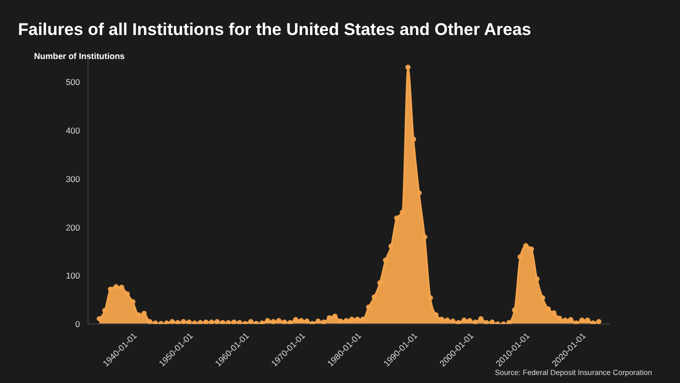 Image resolution: width=680 pixels, height=383 pixels. What do you see at coordinates (275, 30) in the screenshot?
I see `chart-title: Failures of all Institutions for the United States and Other Areas` at bounding box center [275, 30].